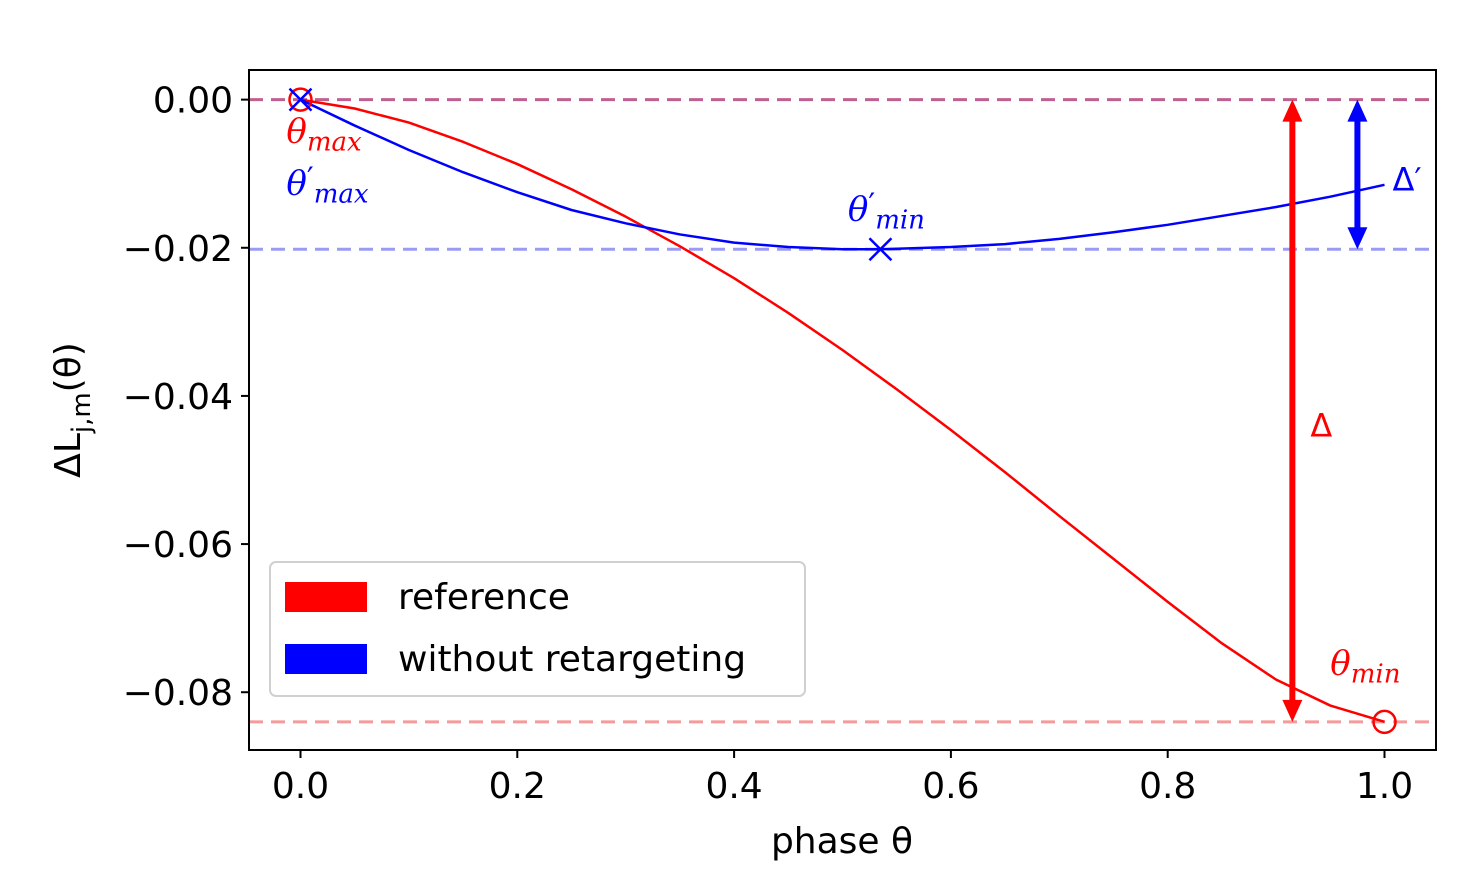 This screenshot has height=875, width=1481. What do you see at coordinates (1384, 786) in the screenshot?
I see `x-tick-label: 1.0` at bounding box center [1384, 786].